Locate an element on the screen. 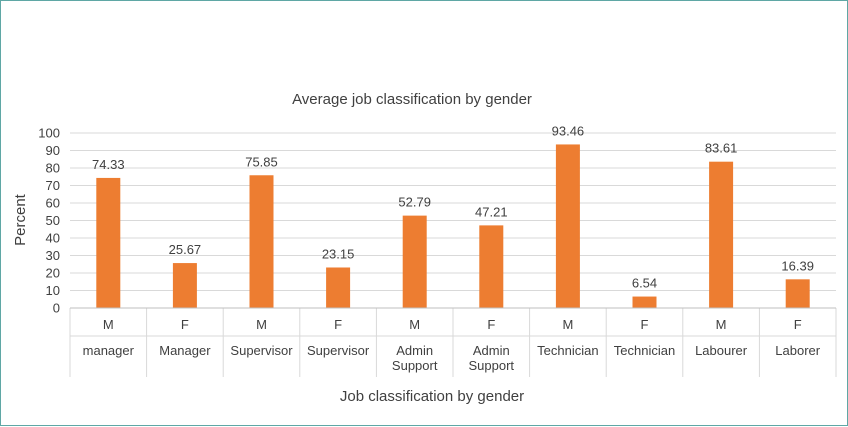  y-tick-label: 60 is located at coordinates (53, 203).